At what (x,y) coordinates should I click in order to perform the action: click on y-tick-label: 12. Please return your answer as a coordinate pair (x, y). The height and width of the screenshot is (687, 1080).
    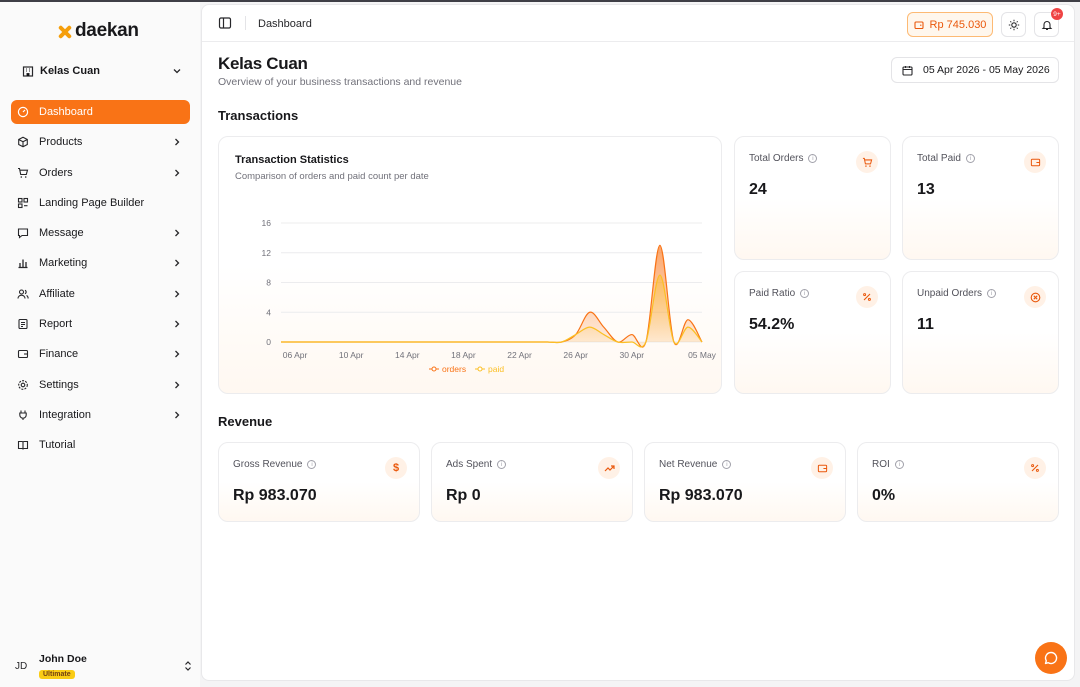
    Looking at the image, I should click on (267, 253).